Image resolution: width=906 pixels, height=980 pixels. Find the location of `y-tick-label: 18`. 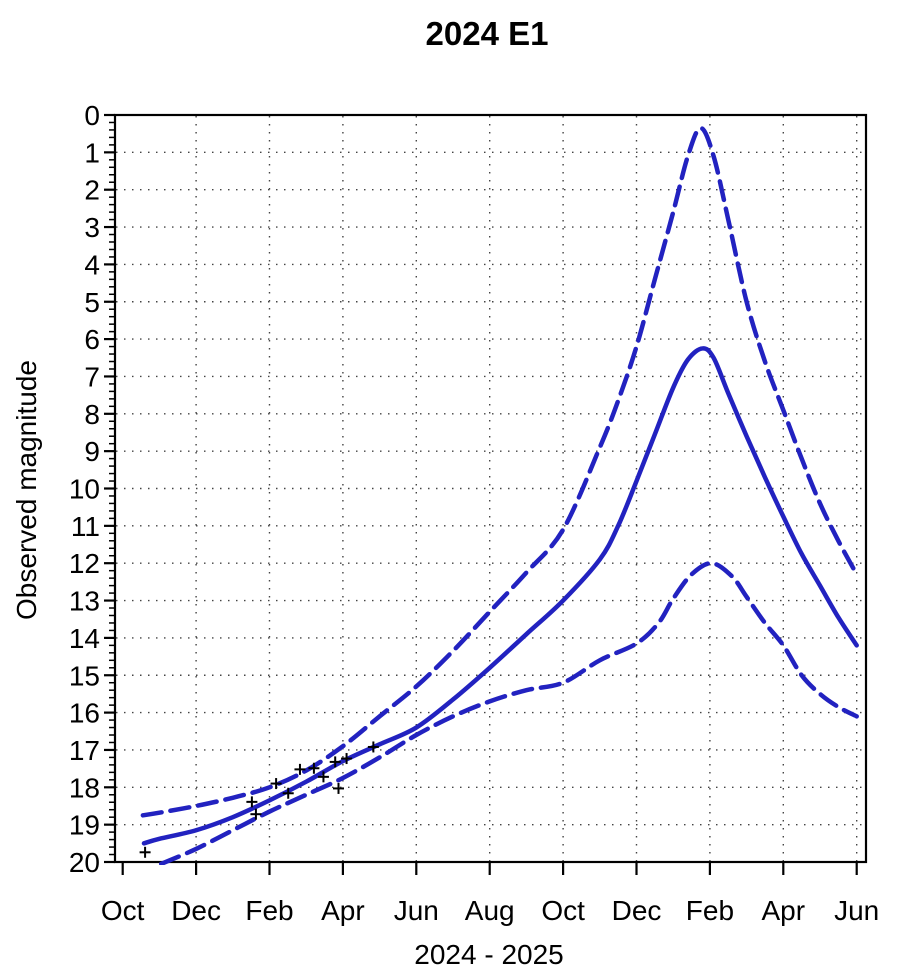

y-tick-label: 18 is located at coordinates (84, 787).